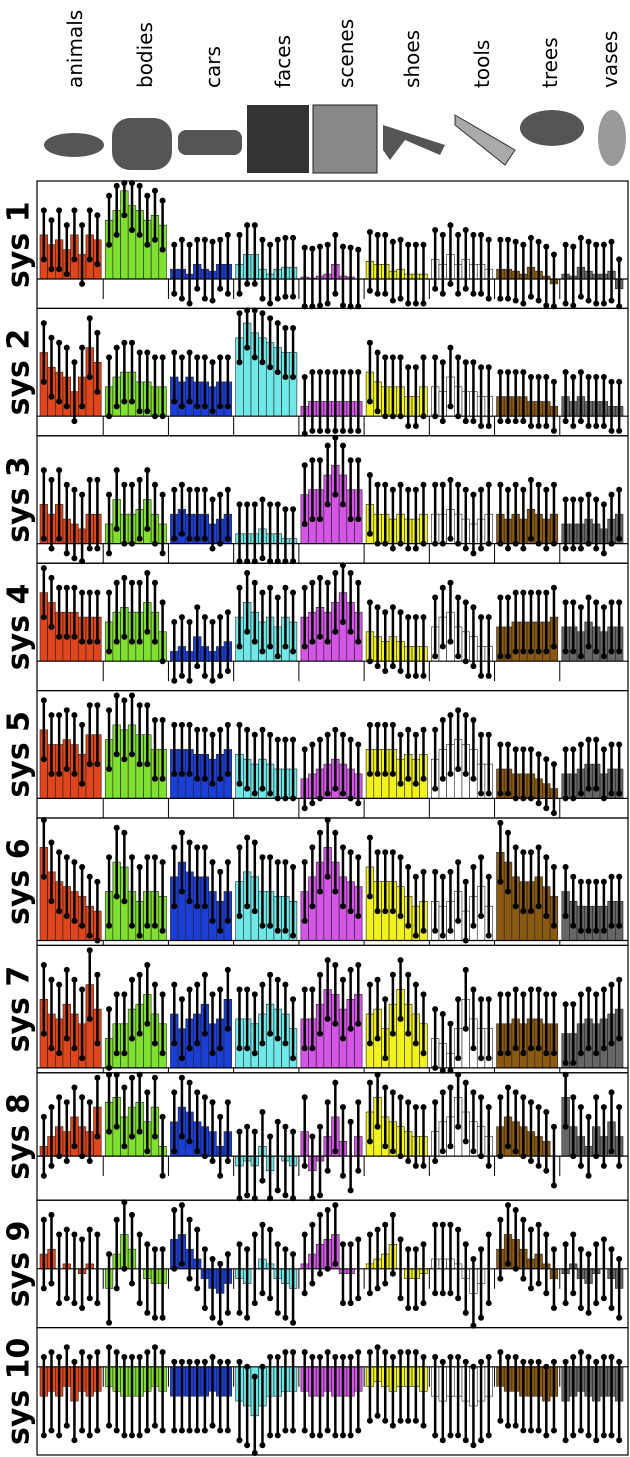 This screenshot has width=630, height=1457. I want to click on panel-label: sys 5, so click(19, 754).